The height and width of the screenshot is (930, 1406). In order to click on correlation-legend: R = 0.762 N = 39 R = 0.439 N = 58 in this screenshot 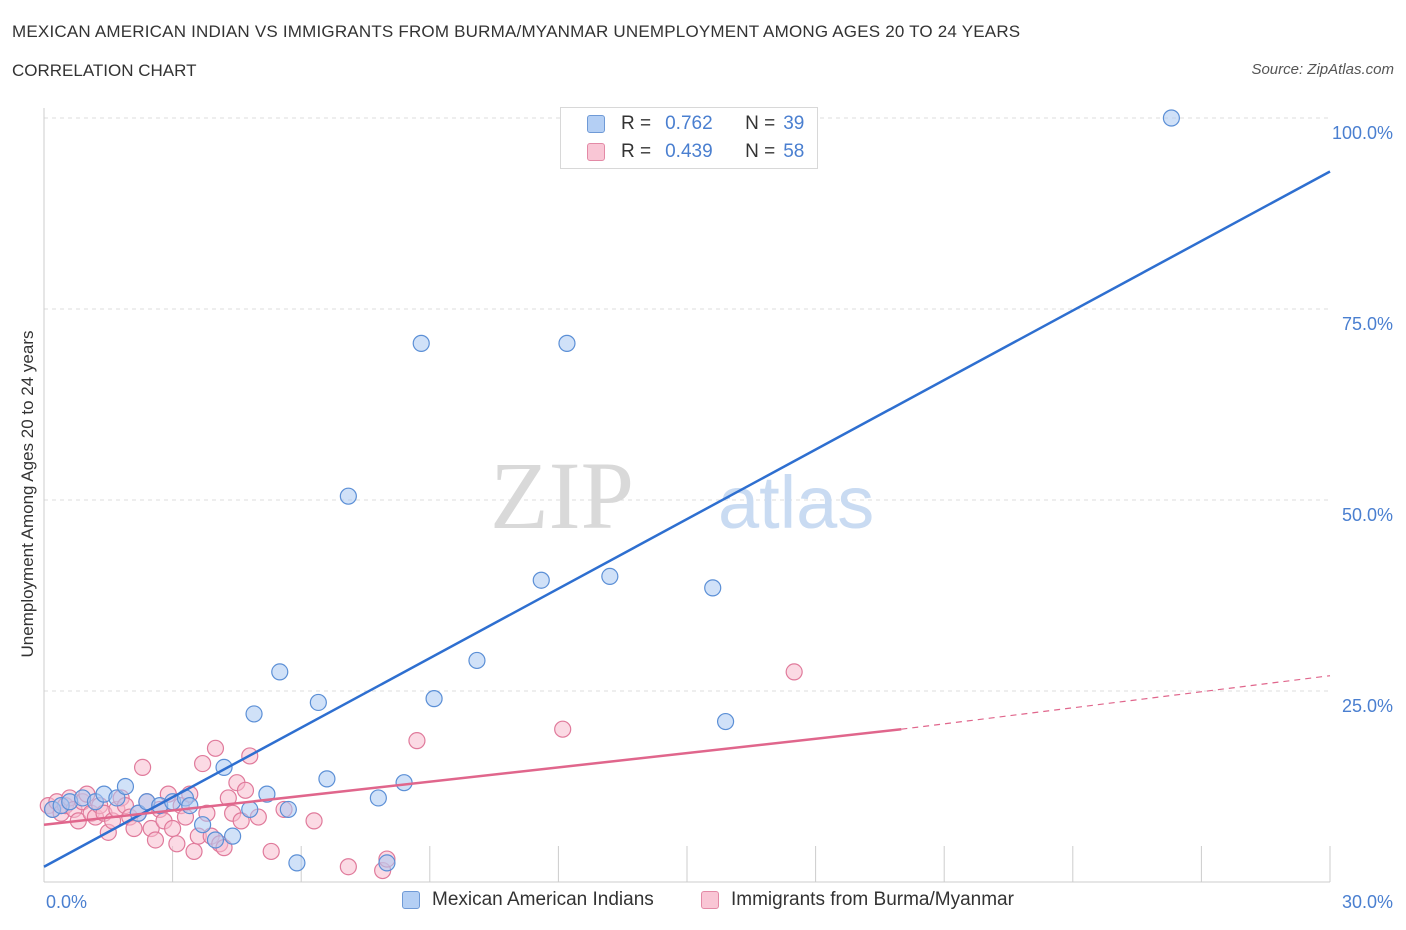, I will do `click(689, 138)`.